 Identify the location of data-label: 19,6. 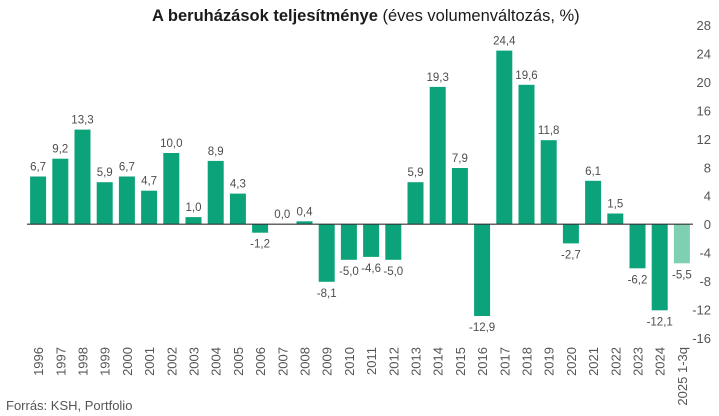
(526, 76).